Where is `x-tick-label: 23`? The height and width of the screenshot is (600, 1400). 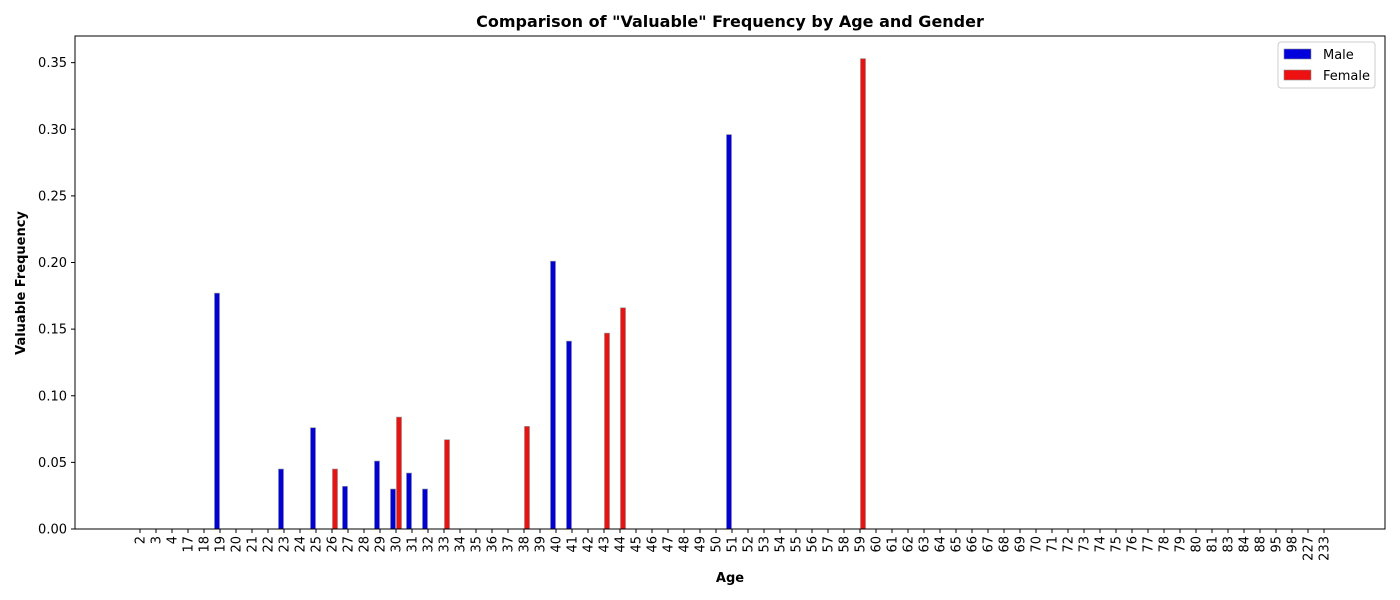 x-tick-label: 23 is located at coordinates (285, 544).